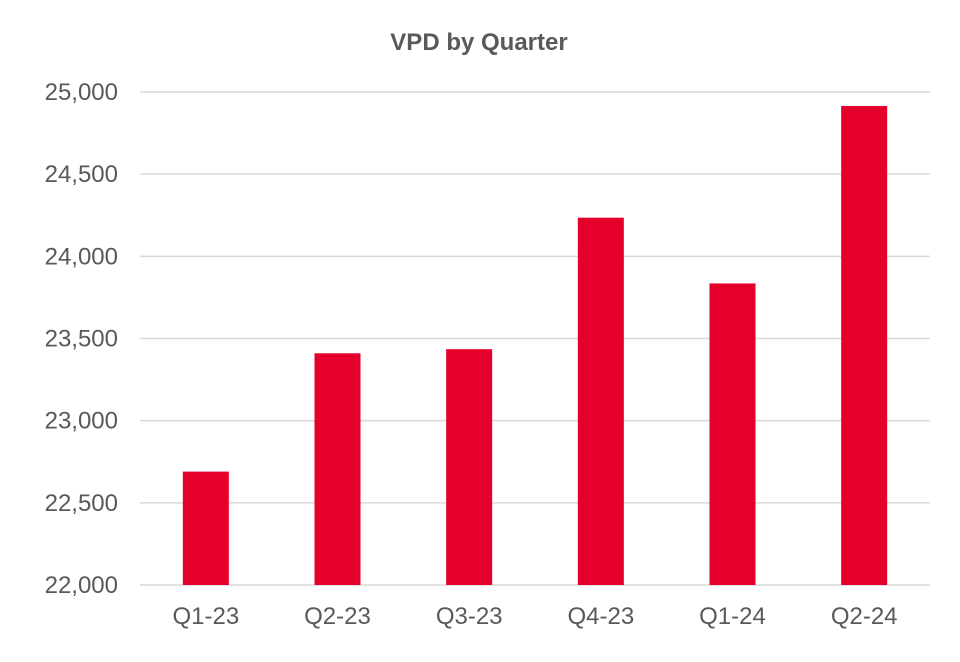  I want to click on x-axis-tick-labels: Q1-23 Q2-23 Q3-23 Q4-23 Q1-24 Q2-24, so click(534, 616).